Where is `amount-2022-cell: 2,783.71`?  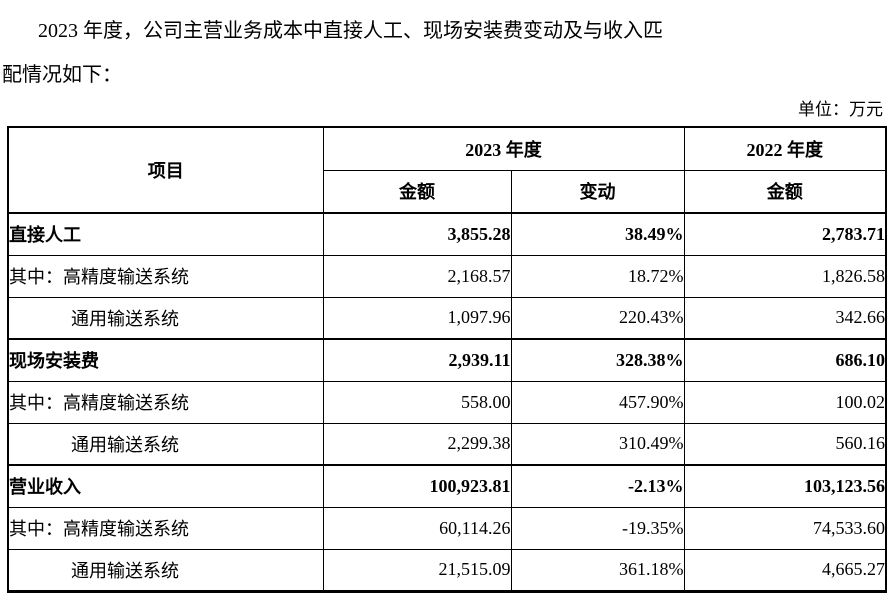 amount-2022-cell: 2,783.71 is located at coordinates (785, 234).